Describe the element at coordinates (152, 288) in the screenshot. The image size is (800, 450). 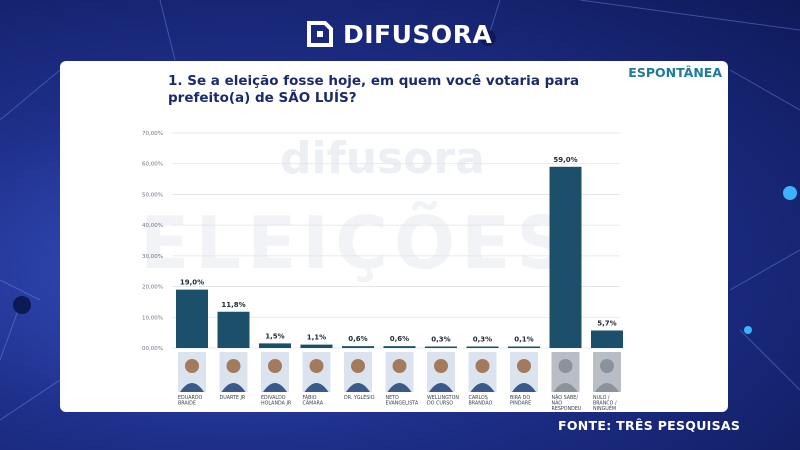
I see `y-tick-label: 20,00%` at that location.